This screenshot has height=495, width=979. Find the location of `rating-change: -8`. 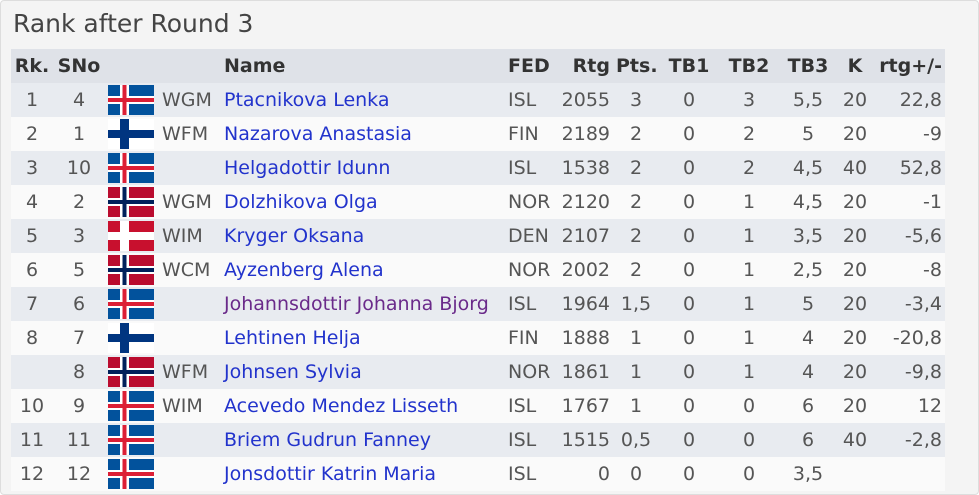

rating-change: -8 is located at coordinates (909, 270).